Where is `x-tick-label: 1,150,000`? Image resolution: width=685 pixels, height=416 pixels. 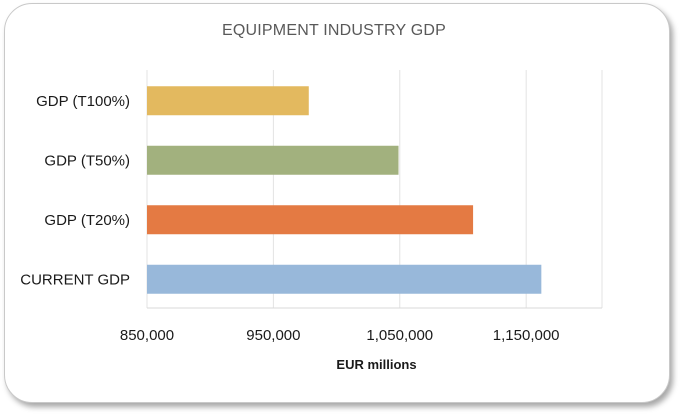
x-tick-label: 1,150,000 is located at coordinates (526, 335).